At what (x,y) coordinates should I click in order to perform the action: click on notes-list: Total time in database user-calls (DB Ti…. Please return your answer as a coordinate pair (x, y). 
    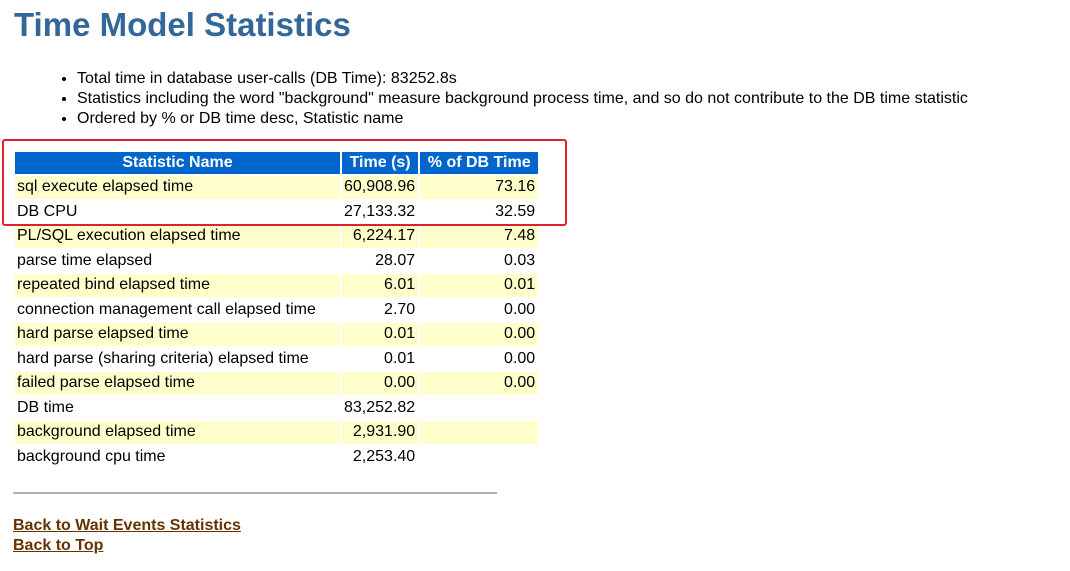
    Looking at the image, I should click on (512, 99).